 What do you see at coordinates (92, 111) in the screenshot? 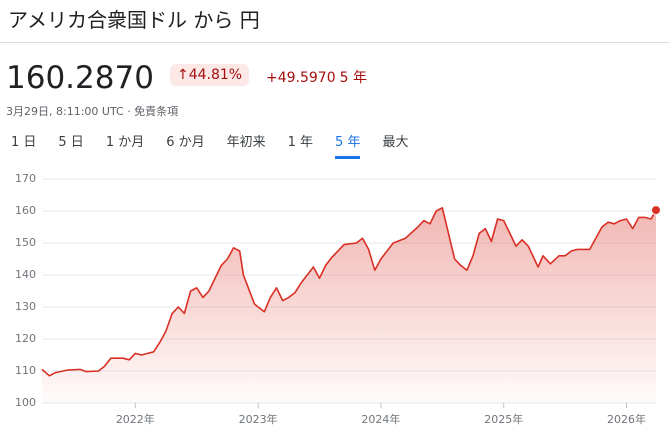
I see `timestamp: 3月29日, 8:11:00 UTC · 免責条項` at bounding box center [92, 111].